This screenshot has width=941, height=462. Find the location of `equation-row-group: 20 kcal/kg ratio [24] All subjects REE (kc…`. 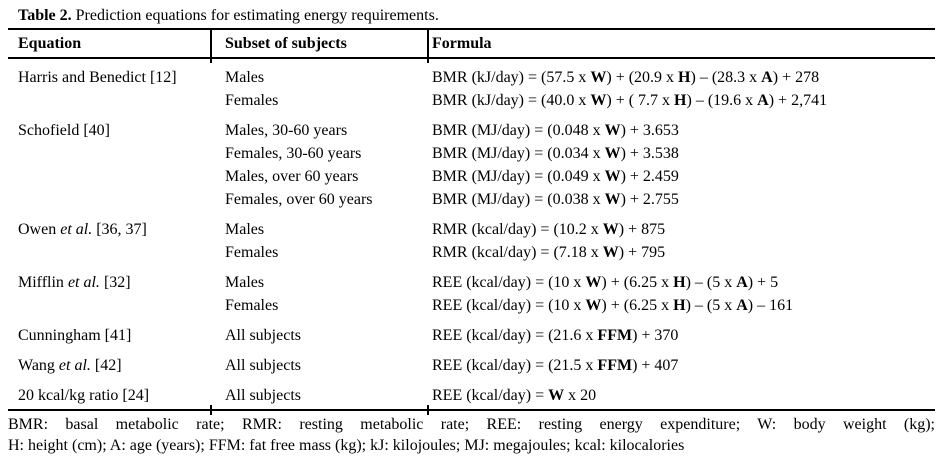

equation-row-group: 20 kcal/kg ratio [24] All subjects REE (kc… is located at coordinates (471, 395).